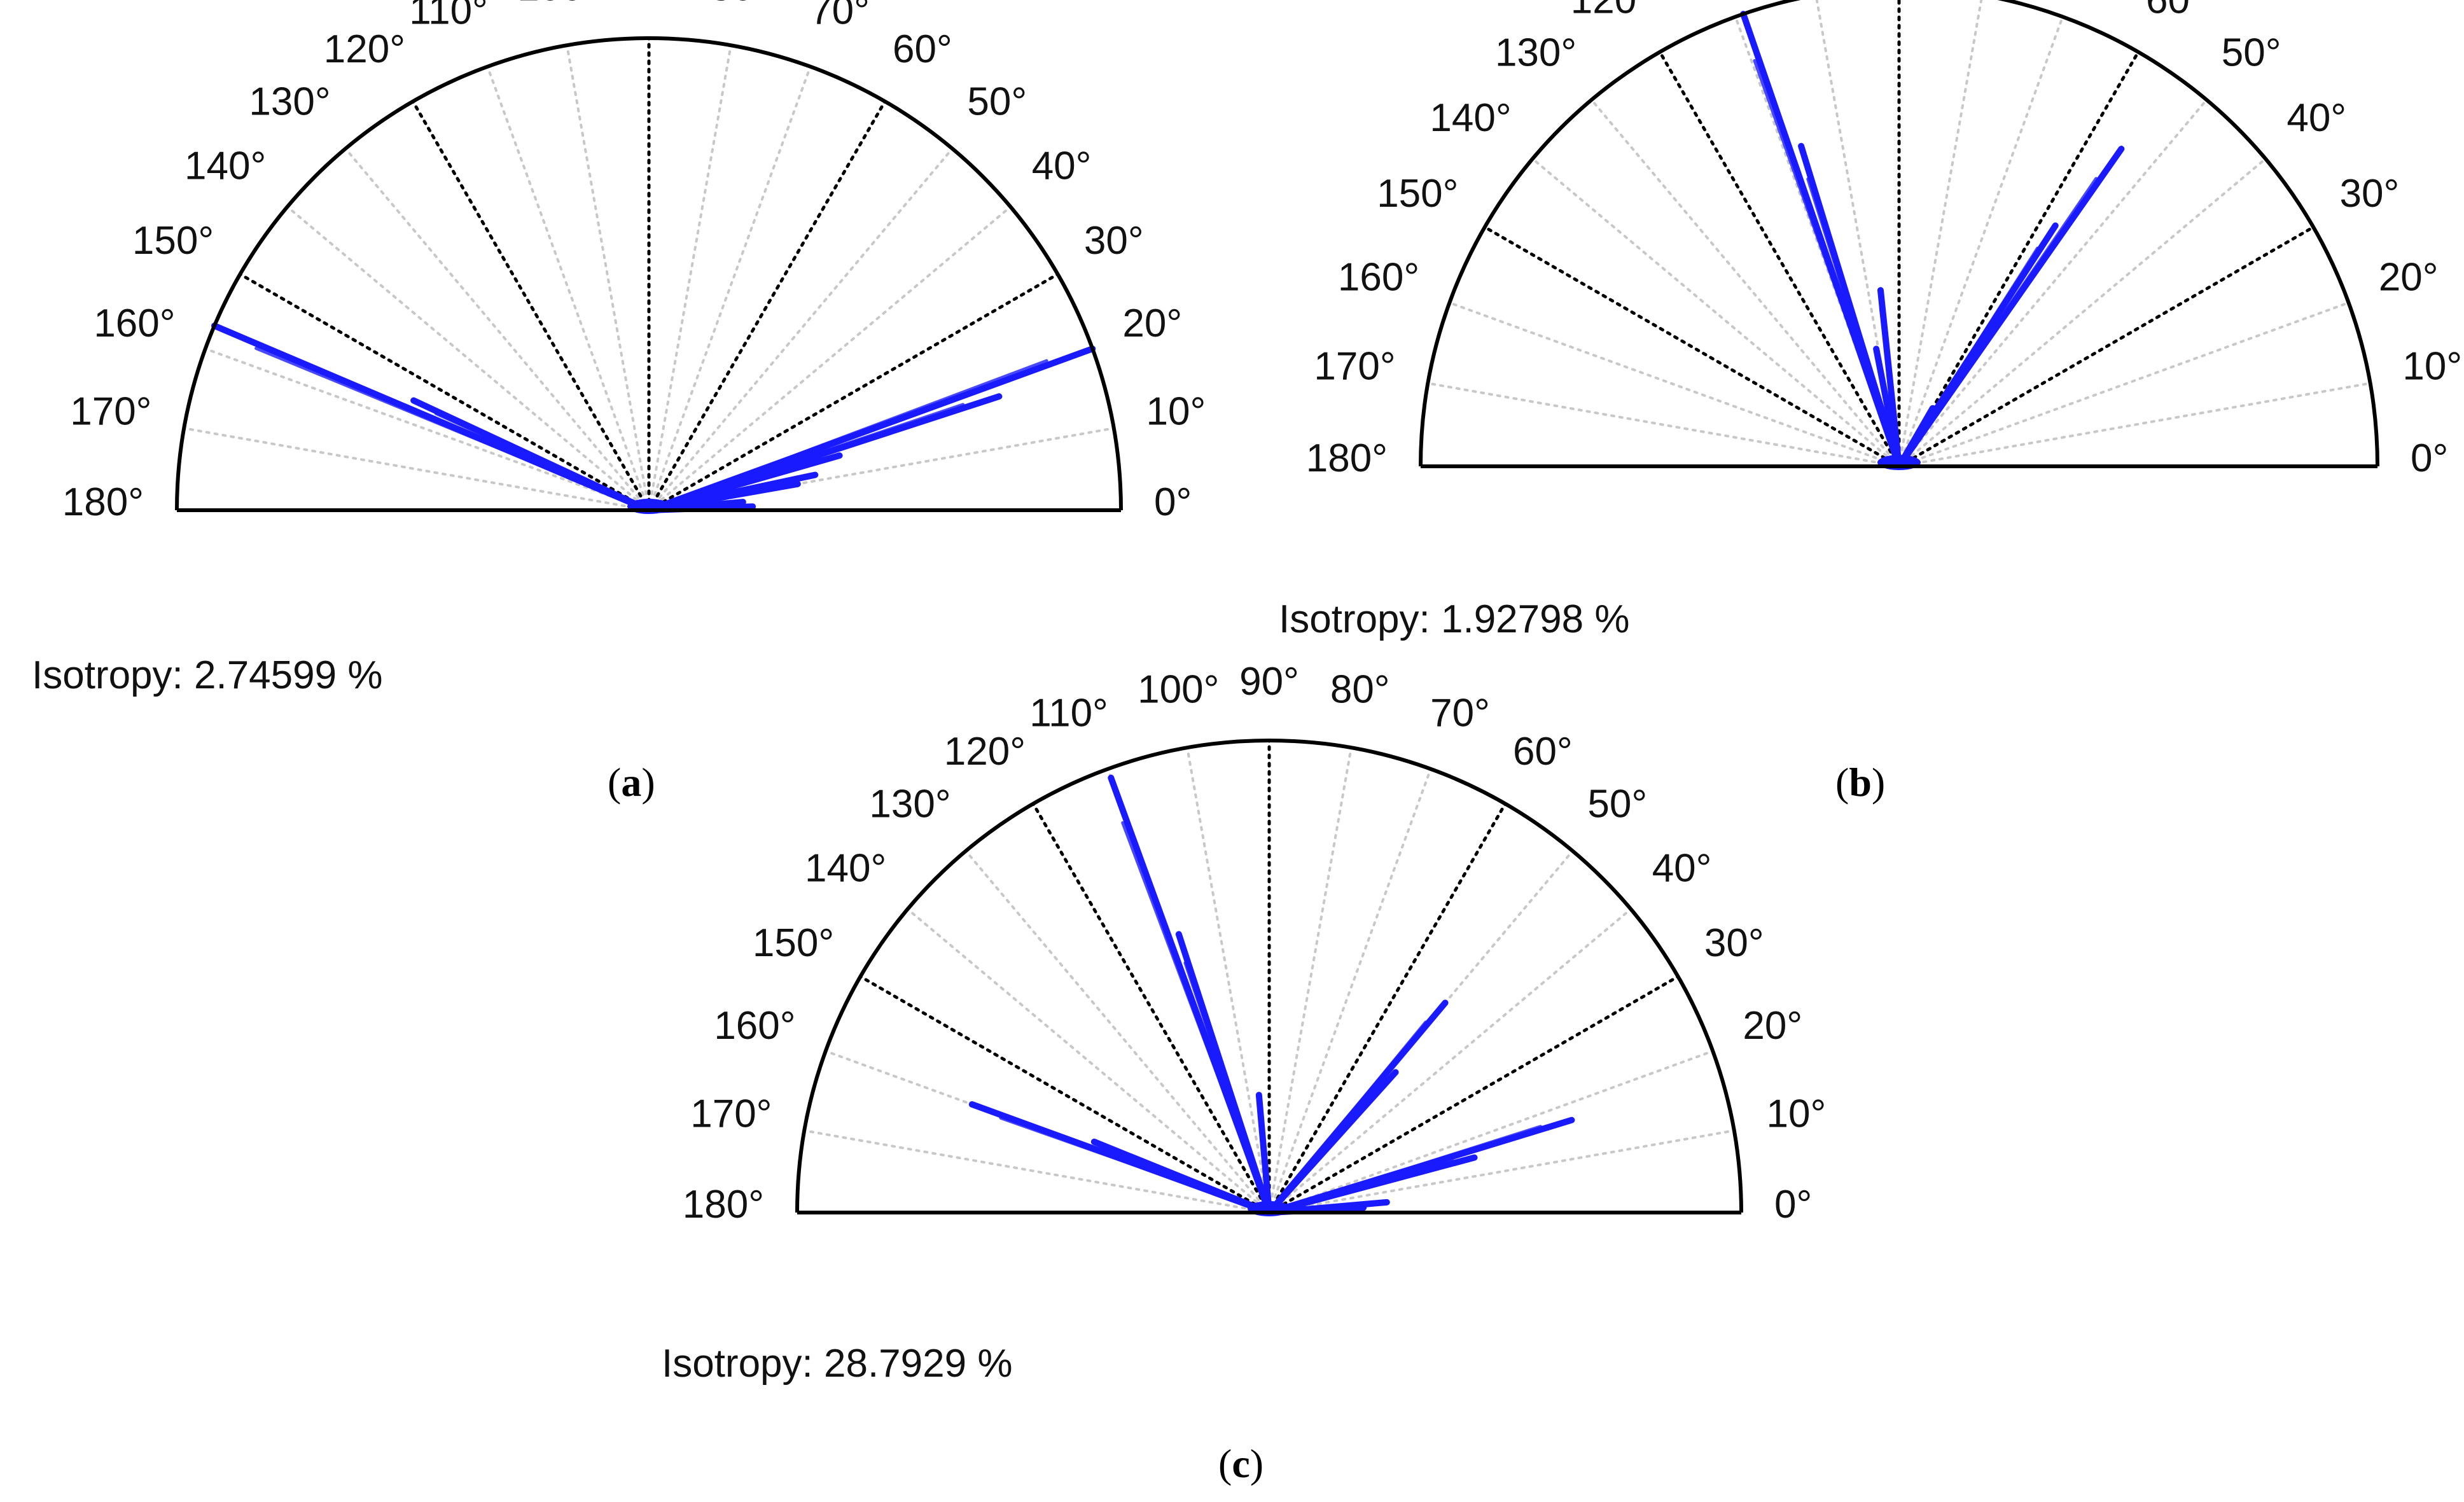 This screenshot has width=2464, height=1502. I want to click on caption-letter: c, so click(1240, 1464).